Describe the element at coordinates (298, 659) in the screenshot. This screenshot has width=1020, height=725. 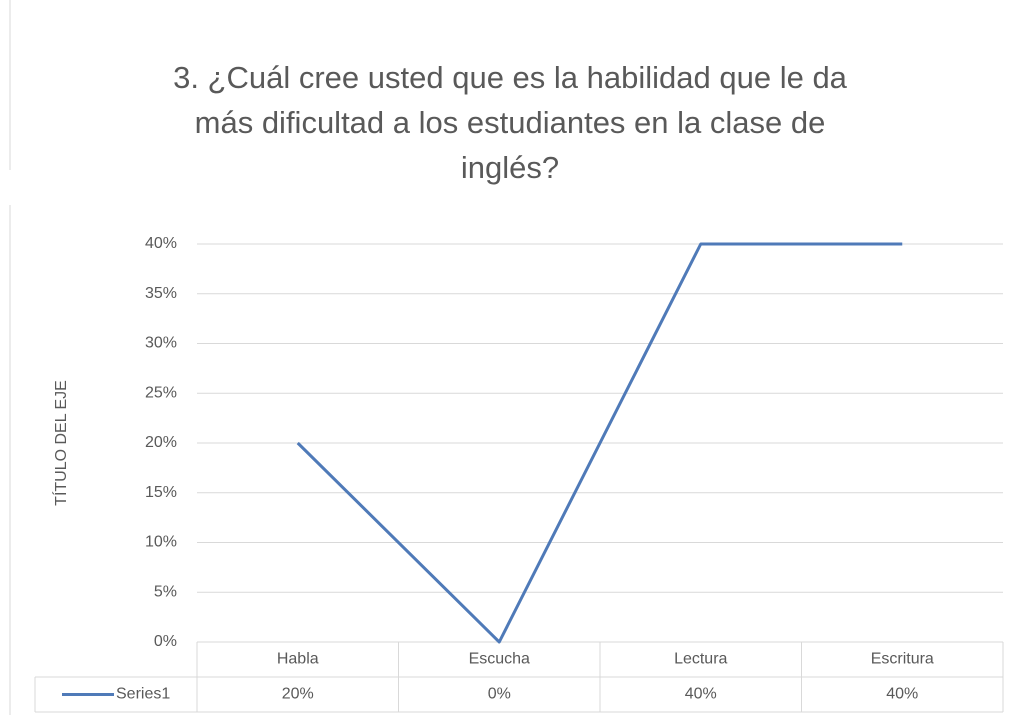
I see `x-tick-label: Habla` at that location.